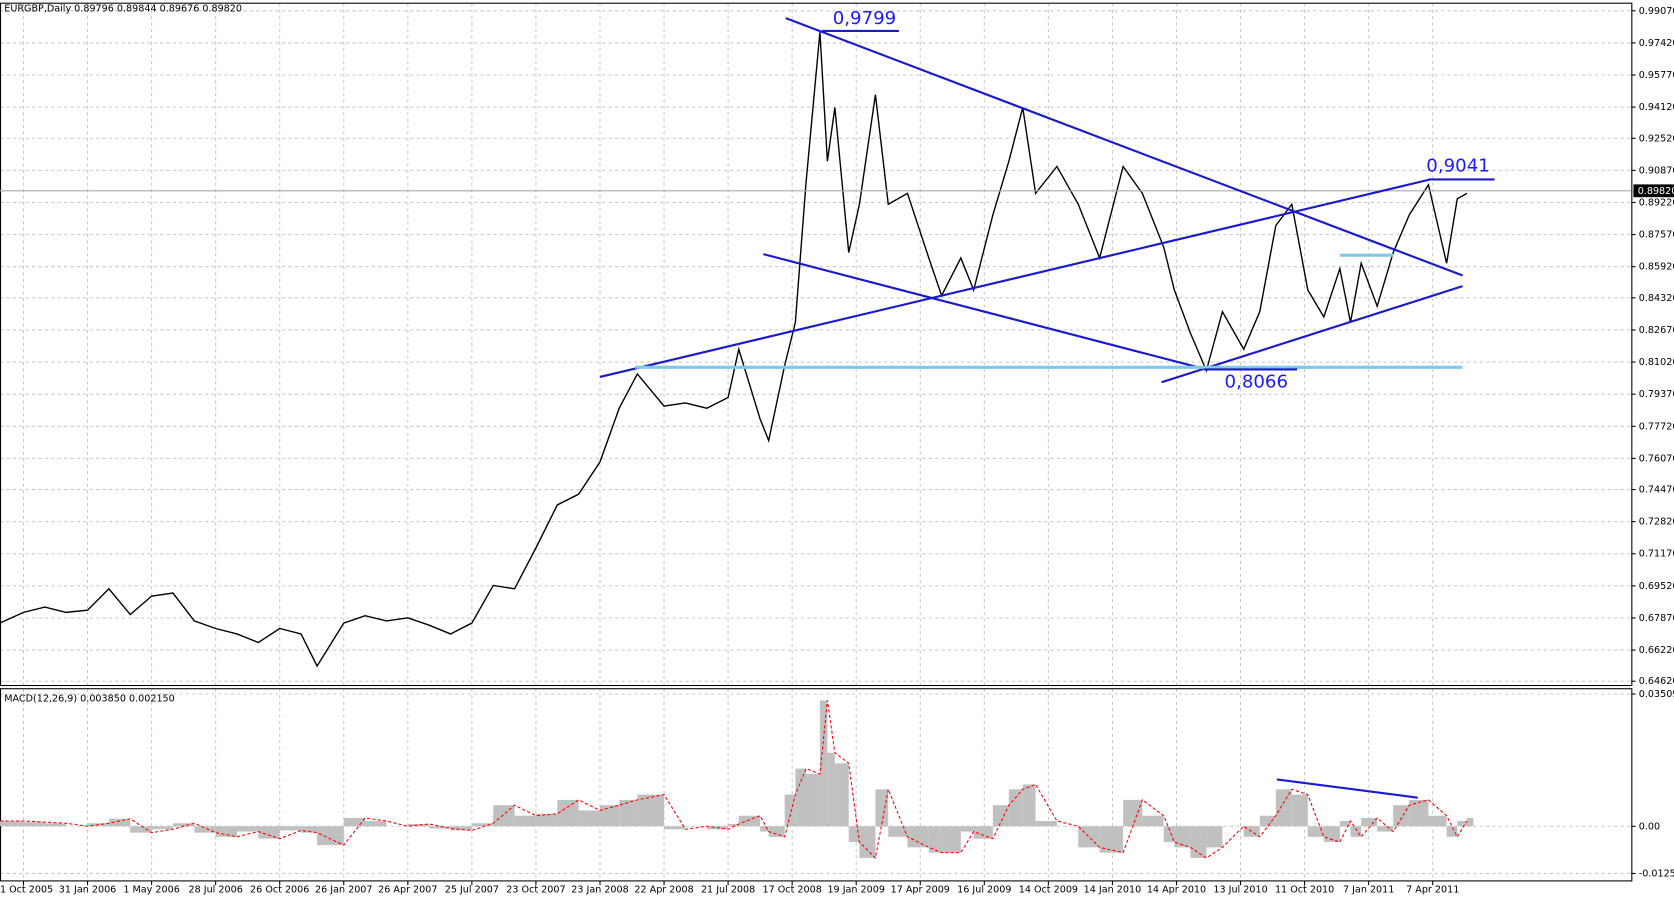 This screenshot has width=1674, height=898. Describe the element at coordinates (344, 889) in the screenshot. I see `x-tick-label: 26 Jan 2007` at that location.